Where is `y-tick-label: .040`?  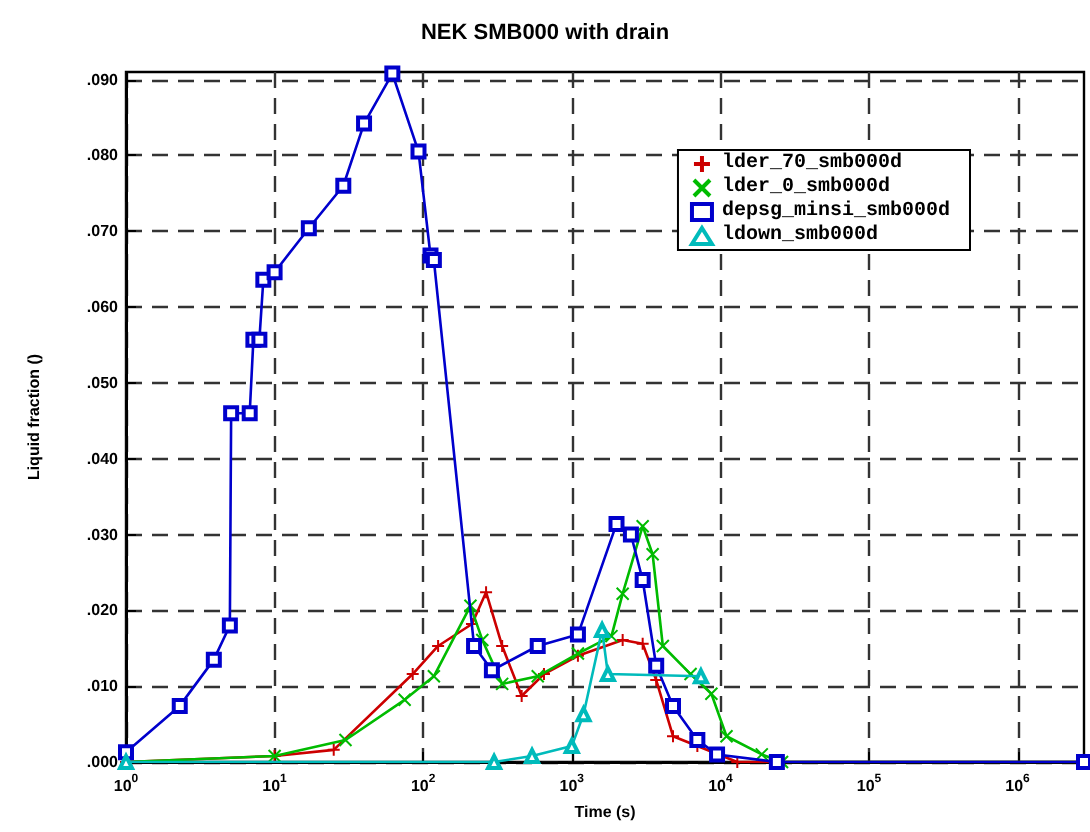 y-tick-label: .040 is located at coordinates (103, 458).